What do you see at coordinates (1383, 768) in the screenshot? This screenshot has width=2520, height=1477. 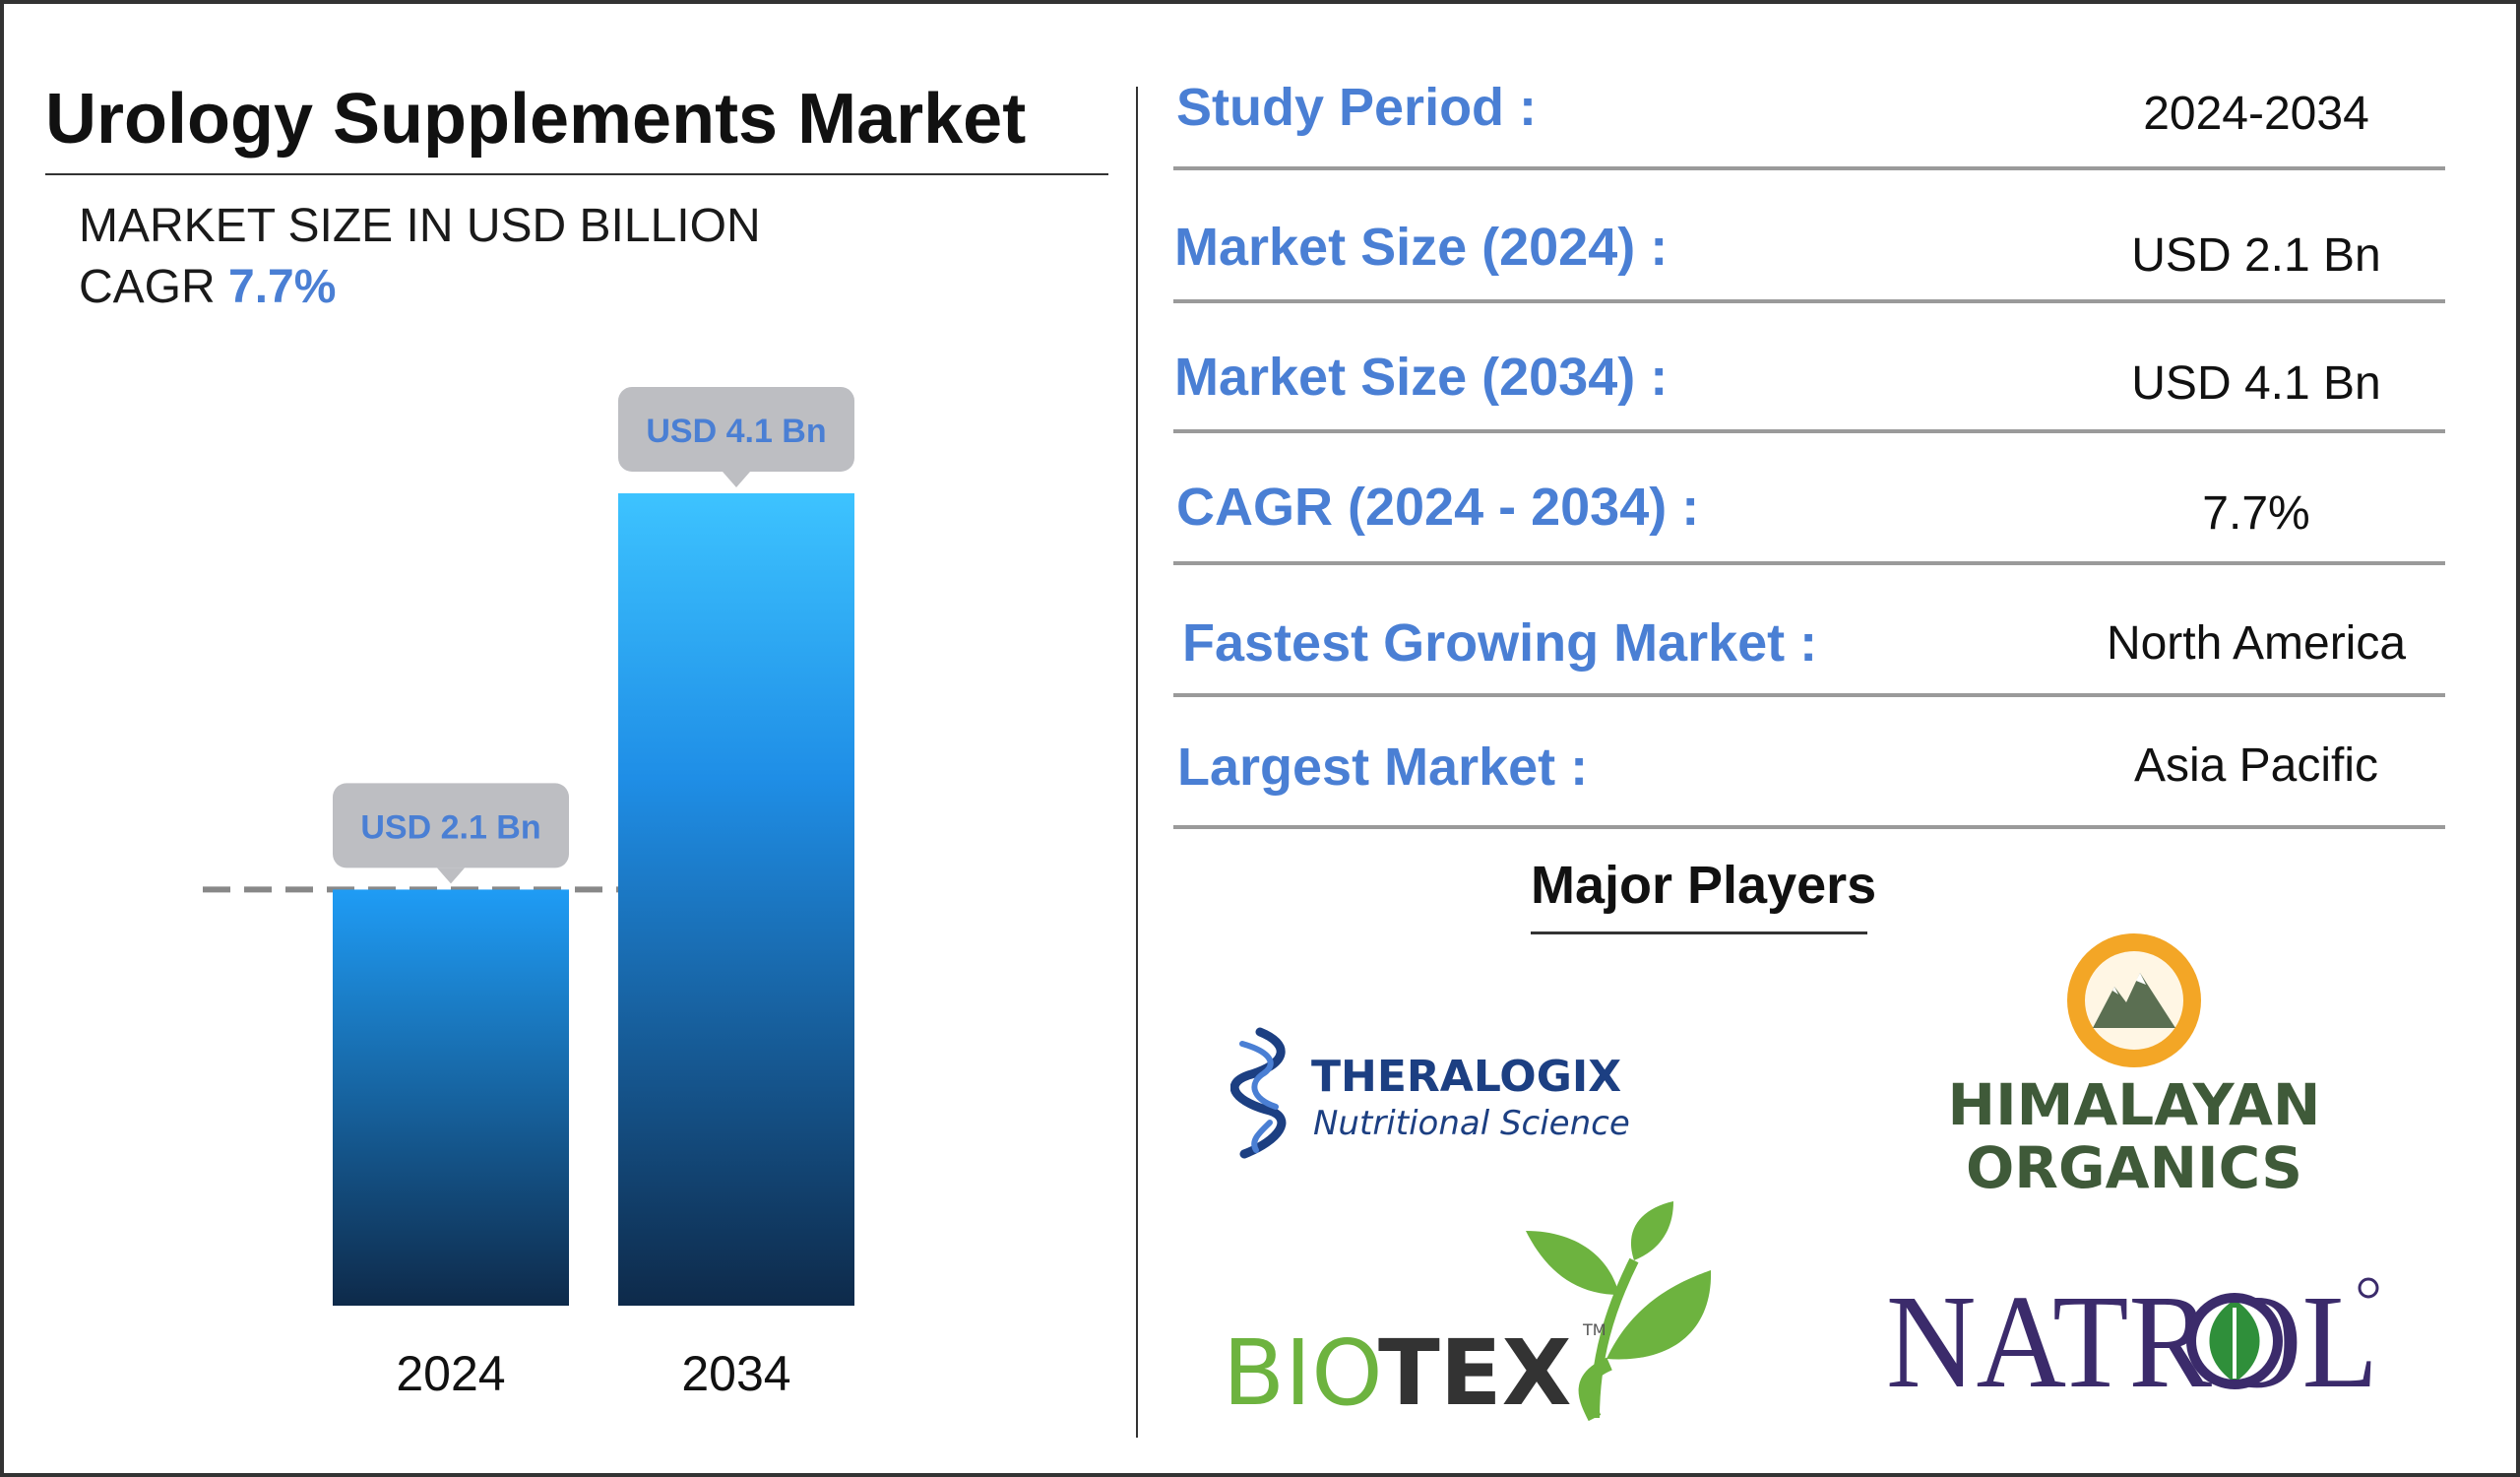 I see `stat-label-largest-market: Largest Market :` at bounding box center [1383, 768].